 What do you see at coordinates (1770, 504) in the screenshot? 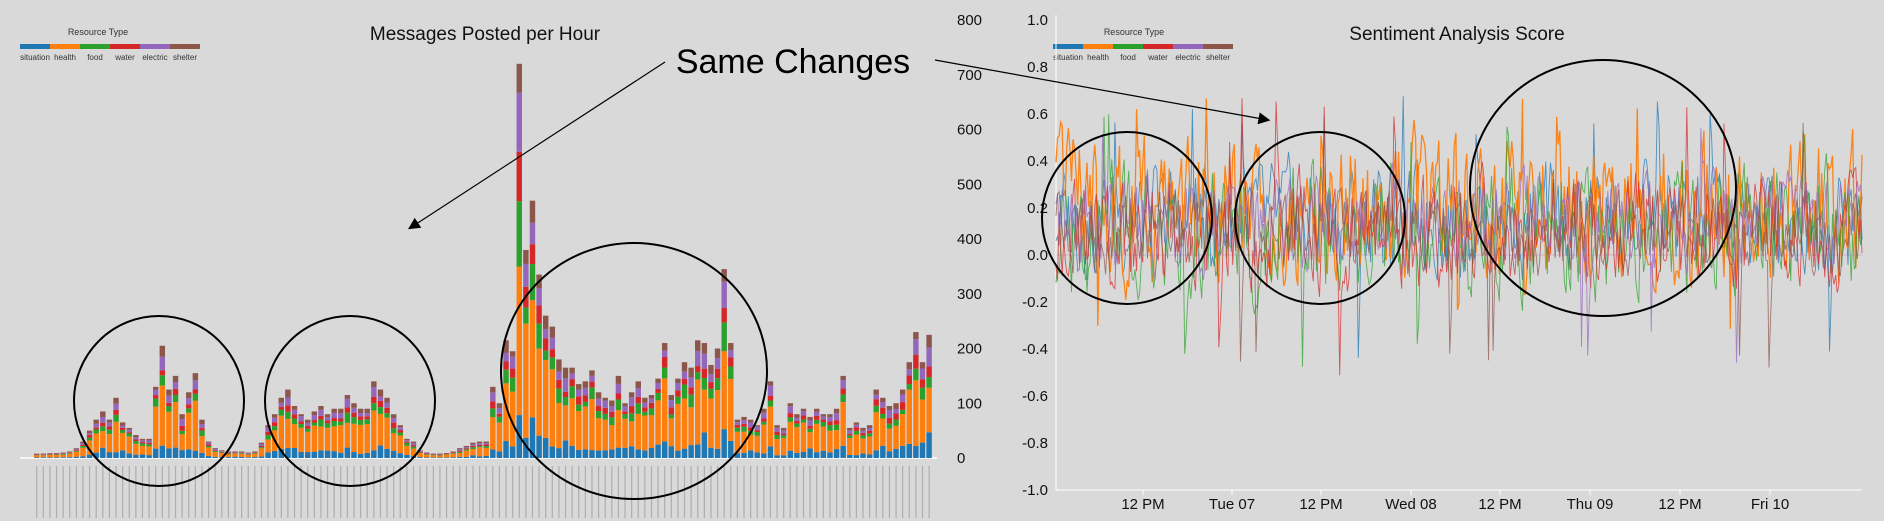
I see `right-x-tick: Fri 10` at bounding box center [1770, 504].